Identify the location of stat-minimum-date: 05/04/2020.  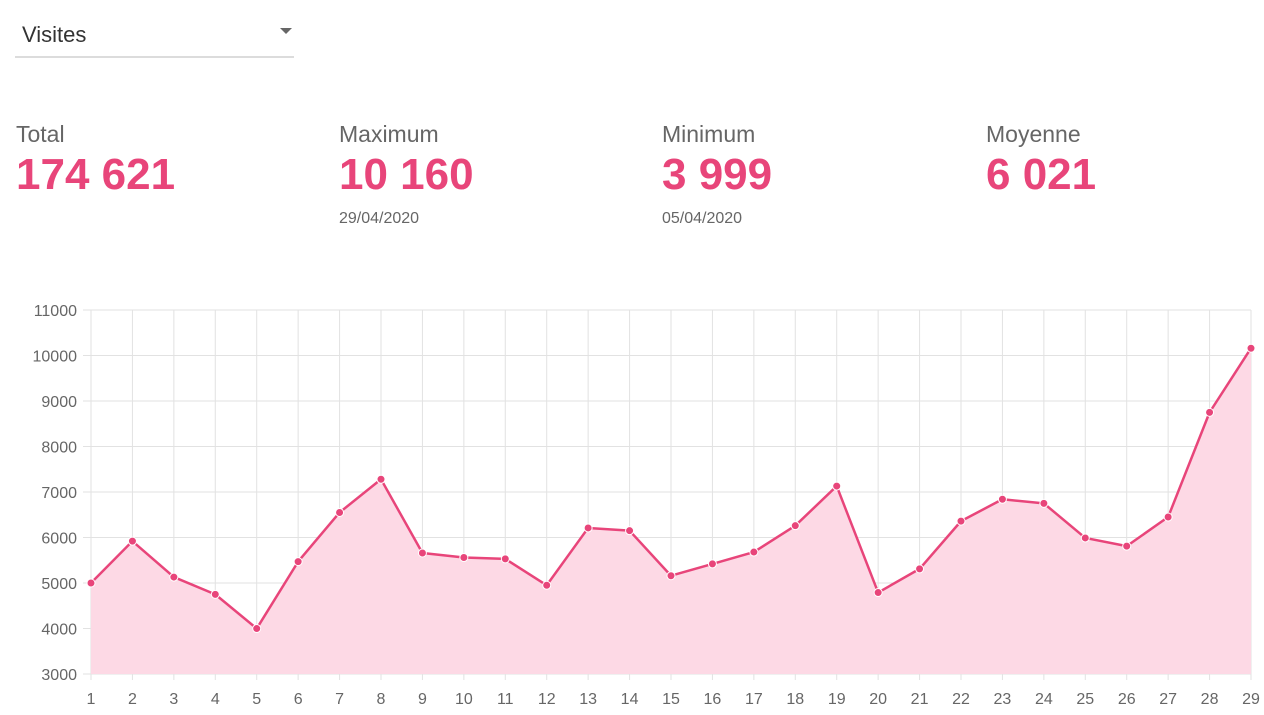
(702, 218).